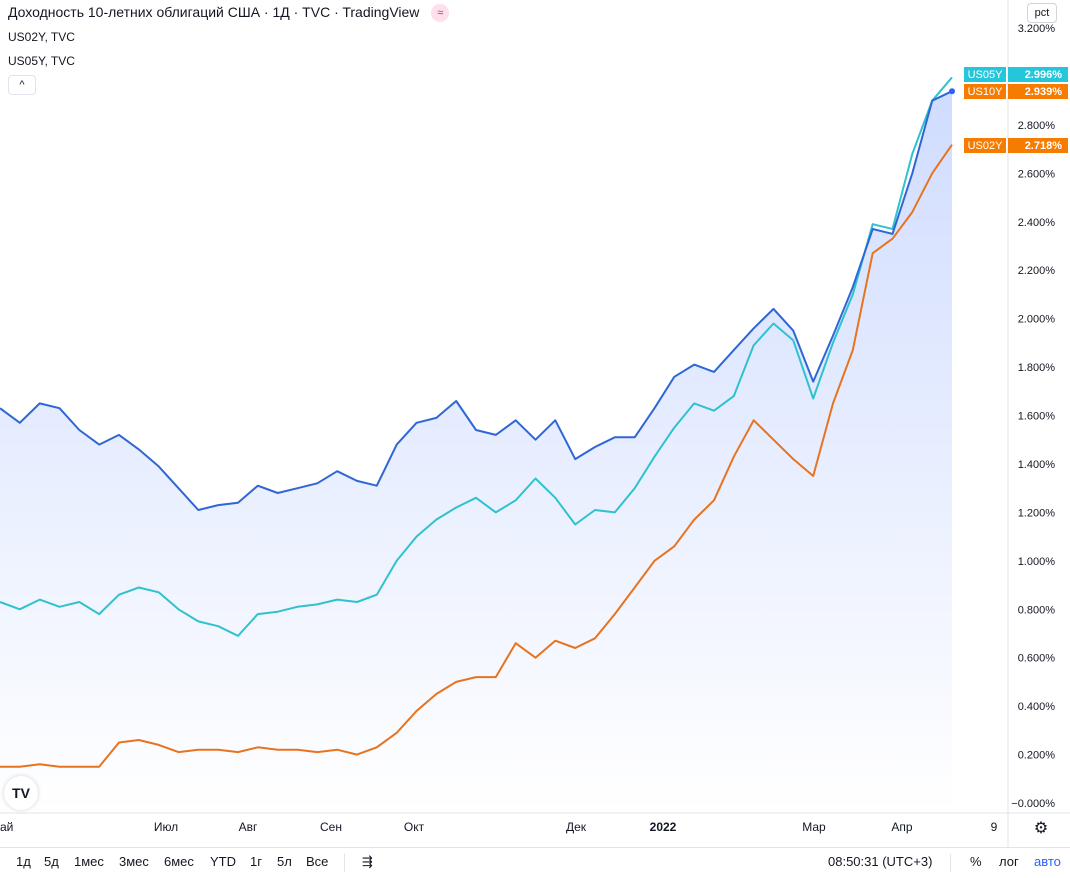  What do you see at coordinates (166, 827) in the screenshot?
I see `time-tick-label: Июл` at bounding box center [166, 827].